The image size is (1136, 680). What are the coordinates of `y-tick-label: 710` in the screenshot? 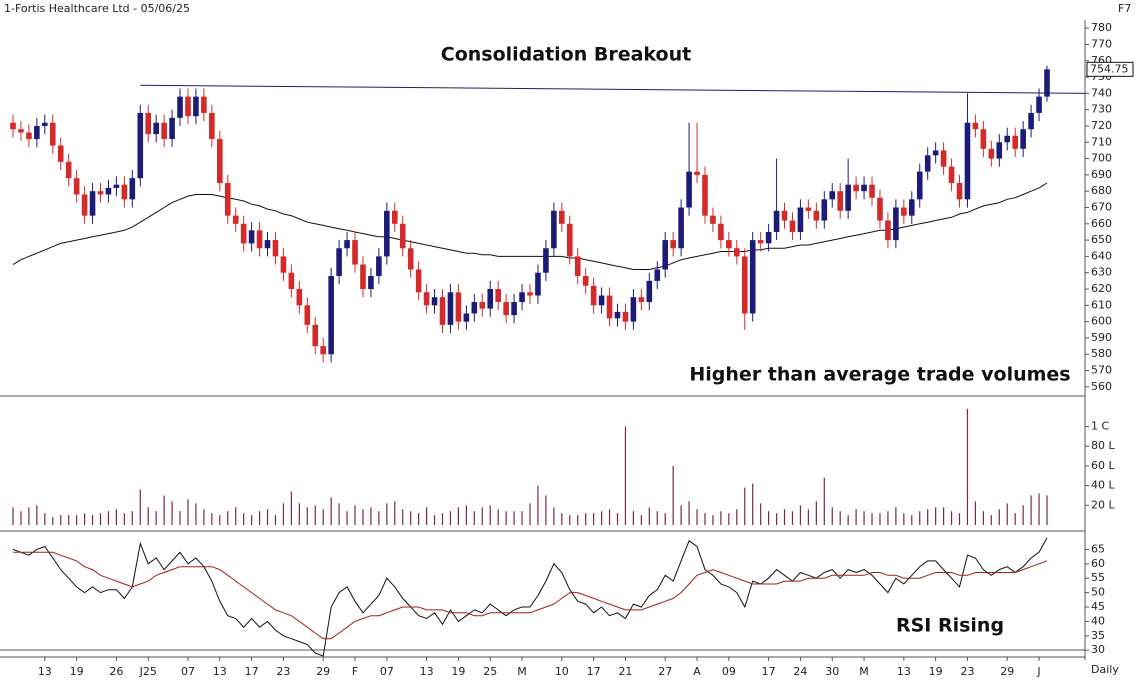 It's located at (1101, 141).